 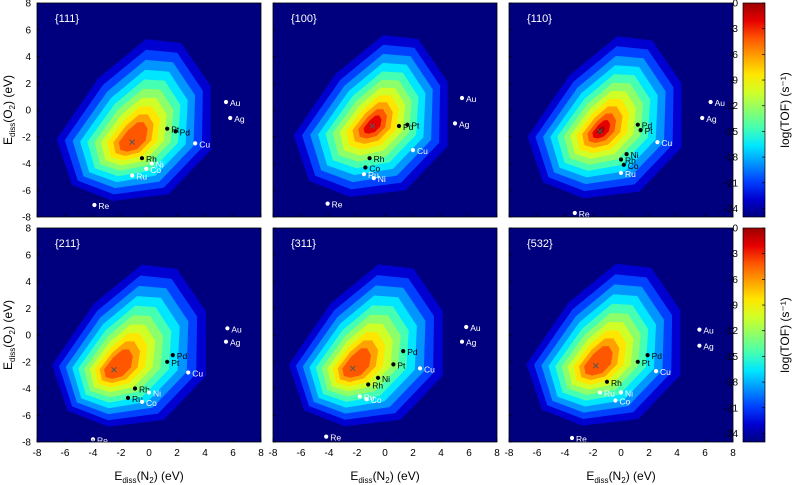 I want to click on peak-marker, so click(x=114, y=369).